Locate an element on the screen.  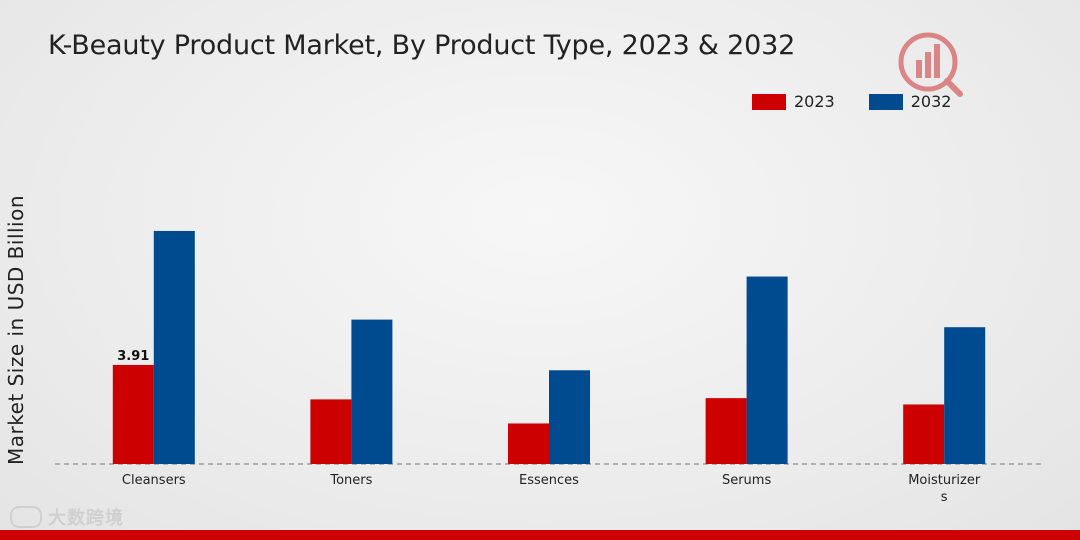
bar-2032-moisturizers is located at coordinates (965, 395).